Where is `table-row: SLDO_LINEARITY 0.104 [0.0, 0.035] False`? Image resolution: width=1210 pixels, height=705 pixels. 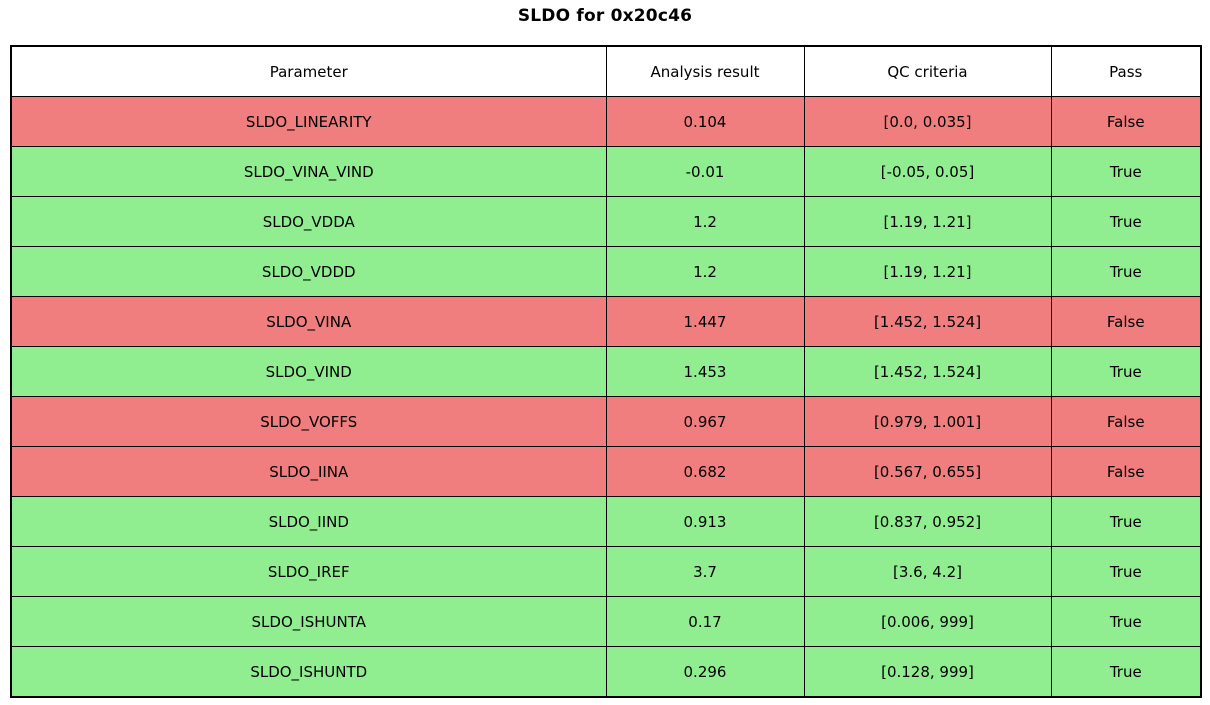 table-row: SLDO_LINEARITY 0.104 [0.0, 0.035] False is located at coordinates (606, 121).